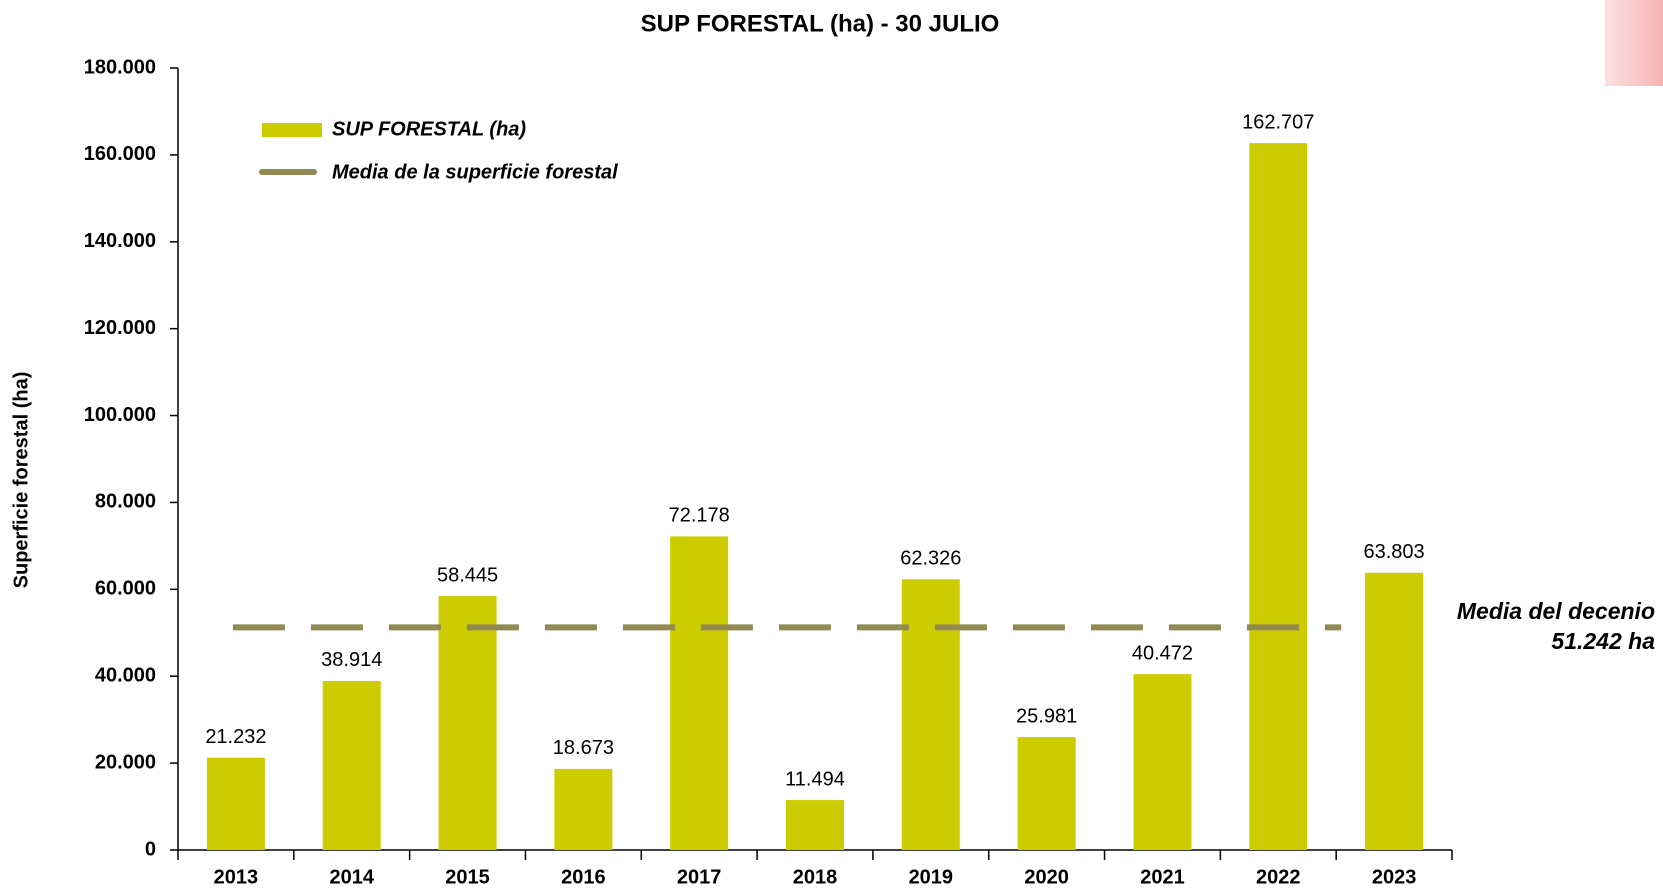 This screenshot has height=891, width=1663. What do you see at coordinates (351, 660) in the screenshot?
I see `data-label: 38.914` at bounding box center [351, 660].